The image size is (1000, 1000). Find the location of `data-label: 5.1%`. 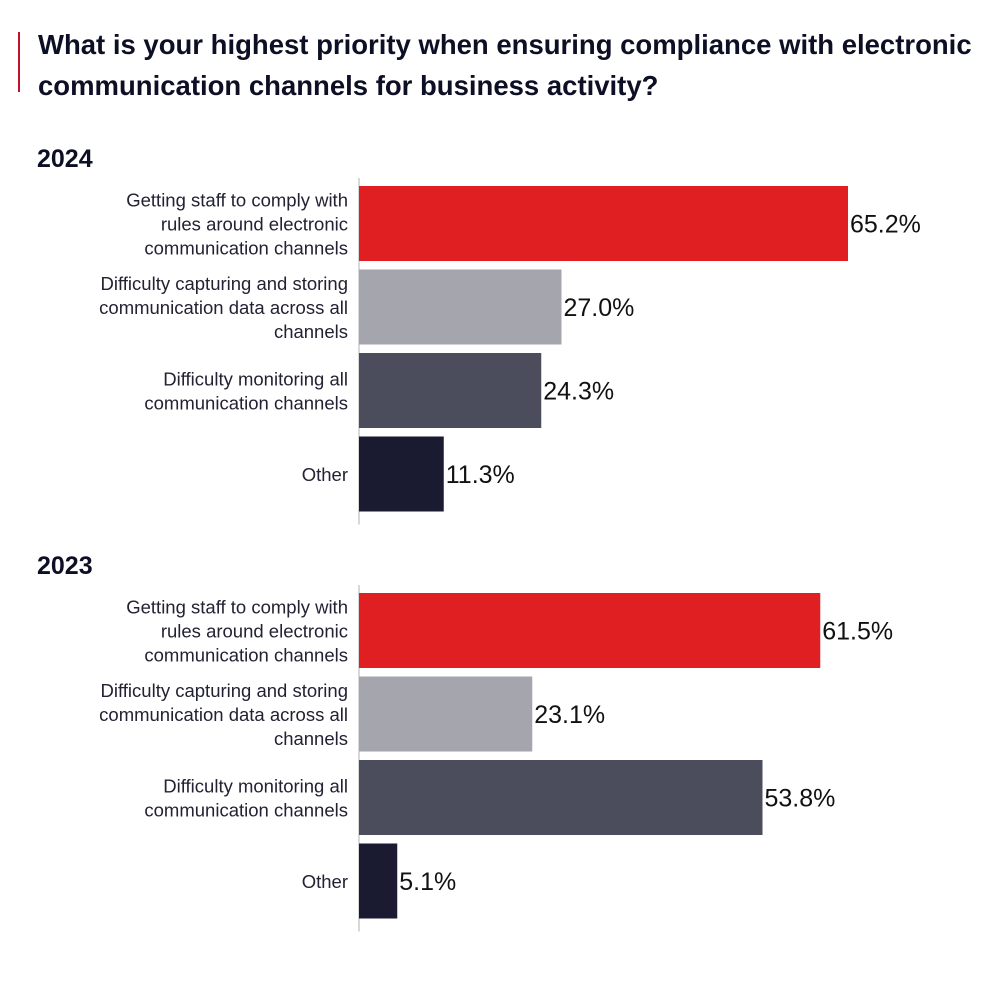

data-label: 5.1% is located at coordinates (427, 882).